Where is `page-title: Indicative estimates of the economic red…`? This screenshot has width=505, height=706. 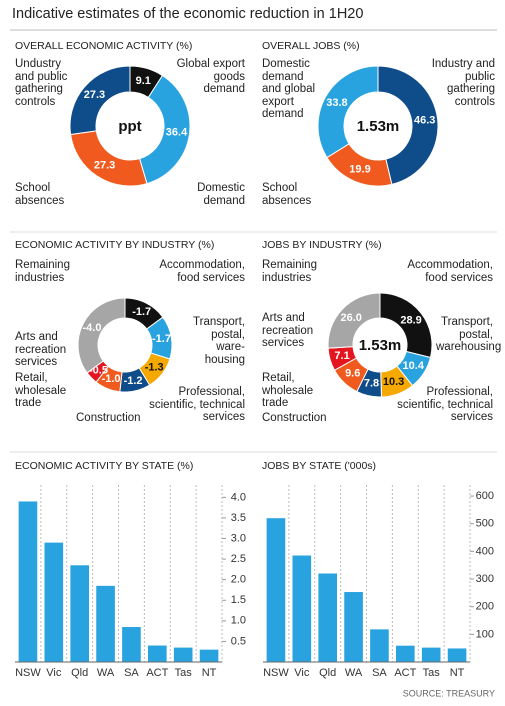 page-title: Indicative estimates of the economic red… is located at coordinates (187, 14).